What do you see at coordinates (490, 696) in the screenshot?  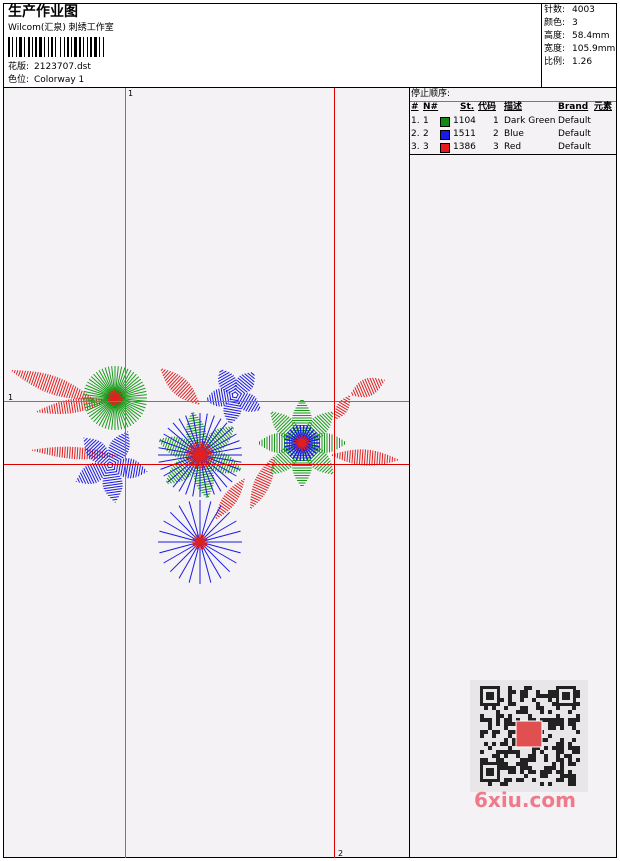 I see `qr-finder` at bounding box center [490, 696].